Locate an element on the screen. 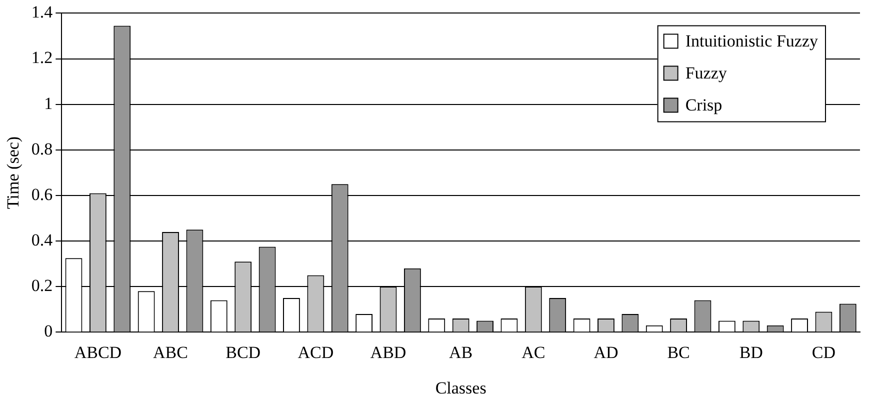 Image resolution: width=870 pixels, height=403 pixels. y-tick-label: 1 is located at coordinates (48, 103).